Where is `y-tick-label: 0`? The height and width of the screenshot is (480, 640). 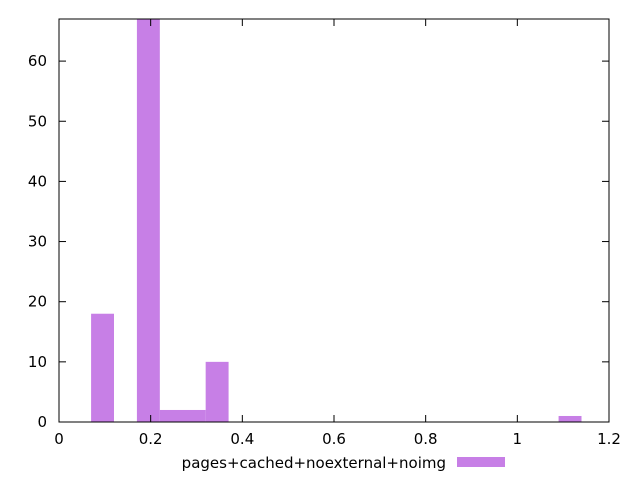 y-tick-label: 0 is located at coordinates (42, 422).